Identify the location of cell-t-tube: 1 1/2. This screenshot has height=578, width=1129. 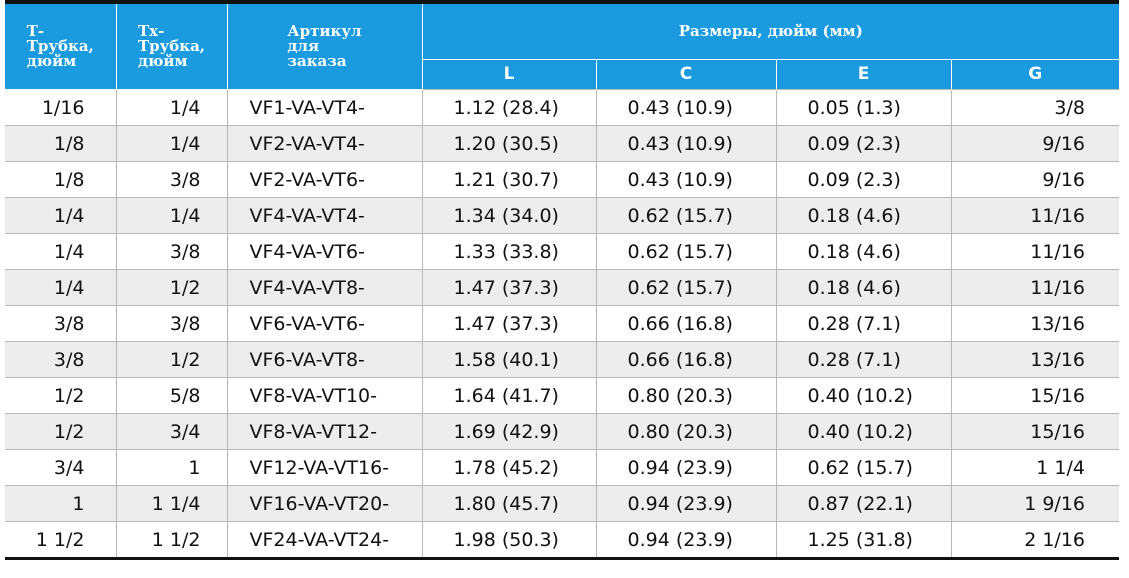
(61, 539).